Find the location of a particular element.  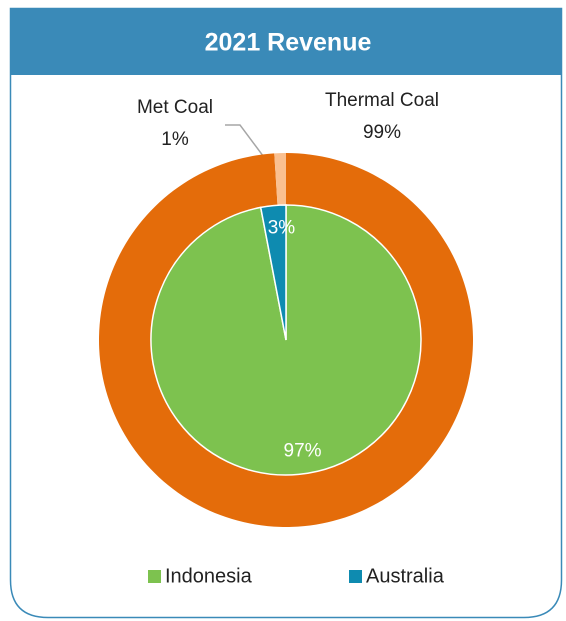

category-label: Thermal Coal is located at coordinates (382, 100).